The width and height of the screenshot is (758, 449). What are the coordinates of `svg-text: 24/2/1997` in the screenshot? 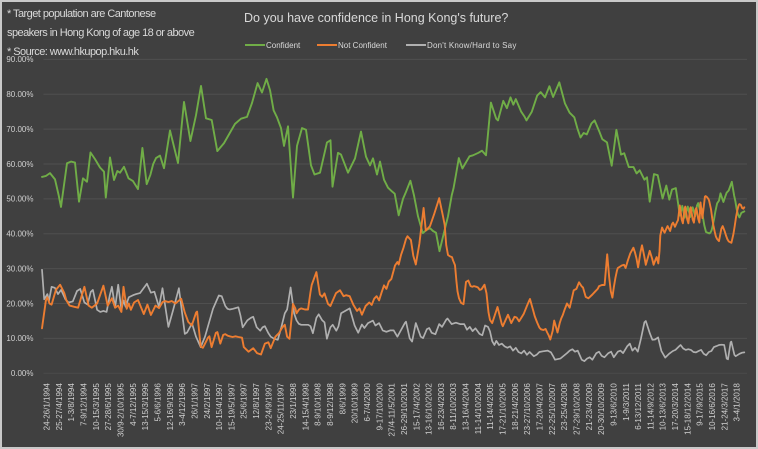 It's located at (207, 401).